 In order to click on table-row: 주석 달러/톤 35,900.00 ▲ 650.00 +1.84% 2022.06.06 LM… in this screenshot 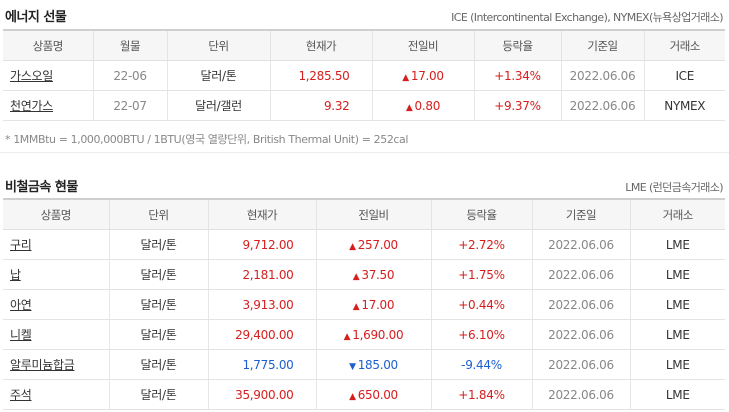, I will do `click(364, 394)`.